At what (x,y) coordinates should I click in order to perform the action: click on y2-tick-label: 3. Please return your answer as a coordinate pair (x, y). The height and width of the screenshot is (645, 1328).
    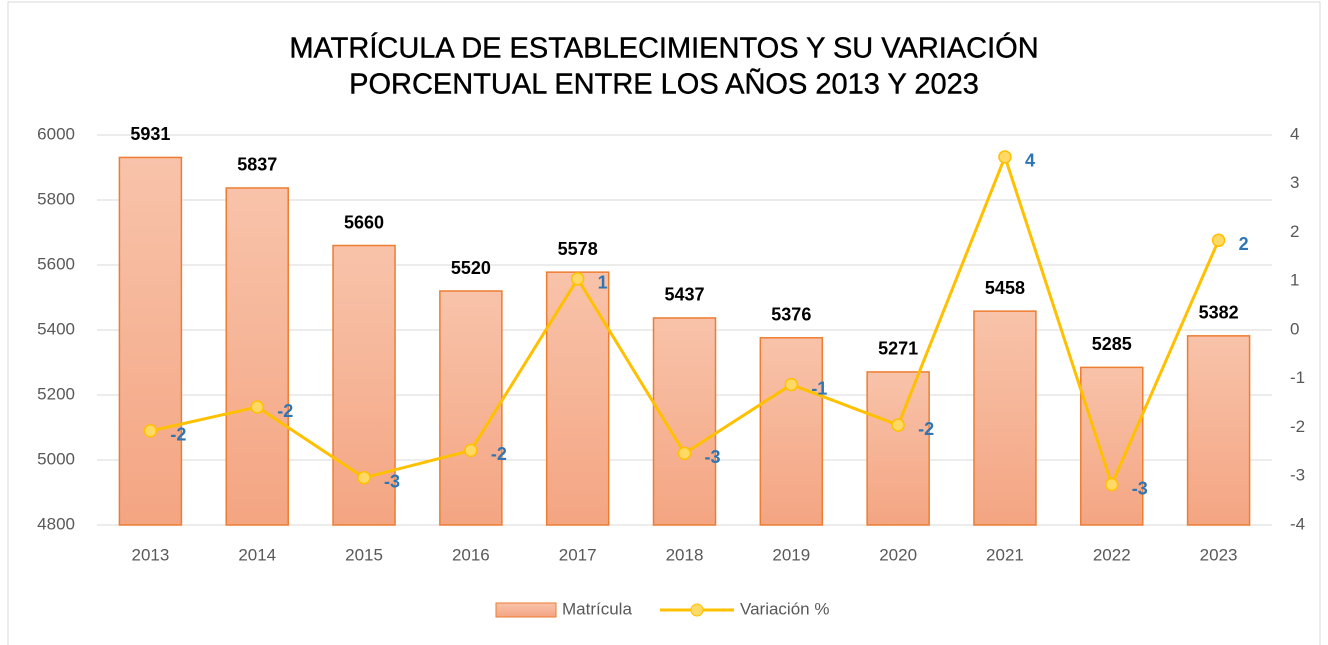
    Looking at the image, I should click on (1294, 182).